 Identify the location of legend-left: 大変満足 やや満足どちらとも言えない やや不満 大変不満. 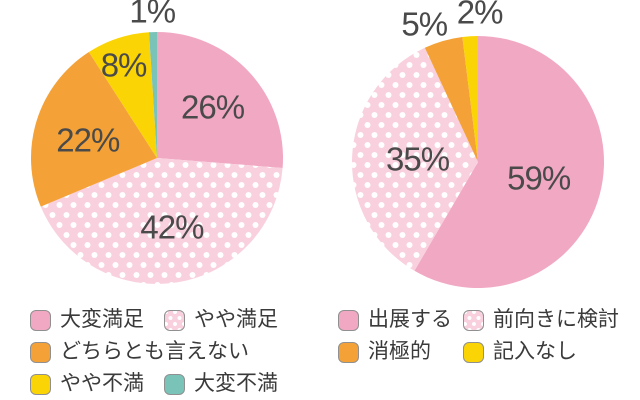
(154, 352).